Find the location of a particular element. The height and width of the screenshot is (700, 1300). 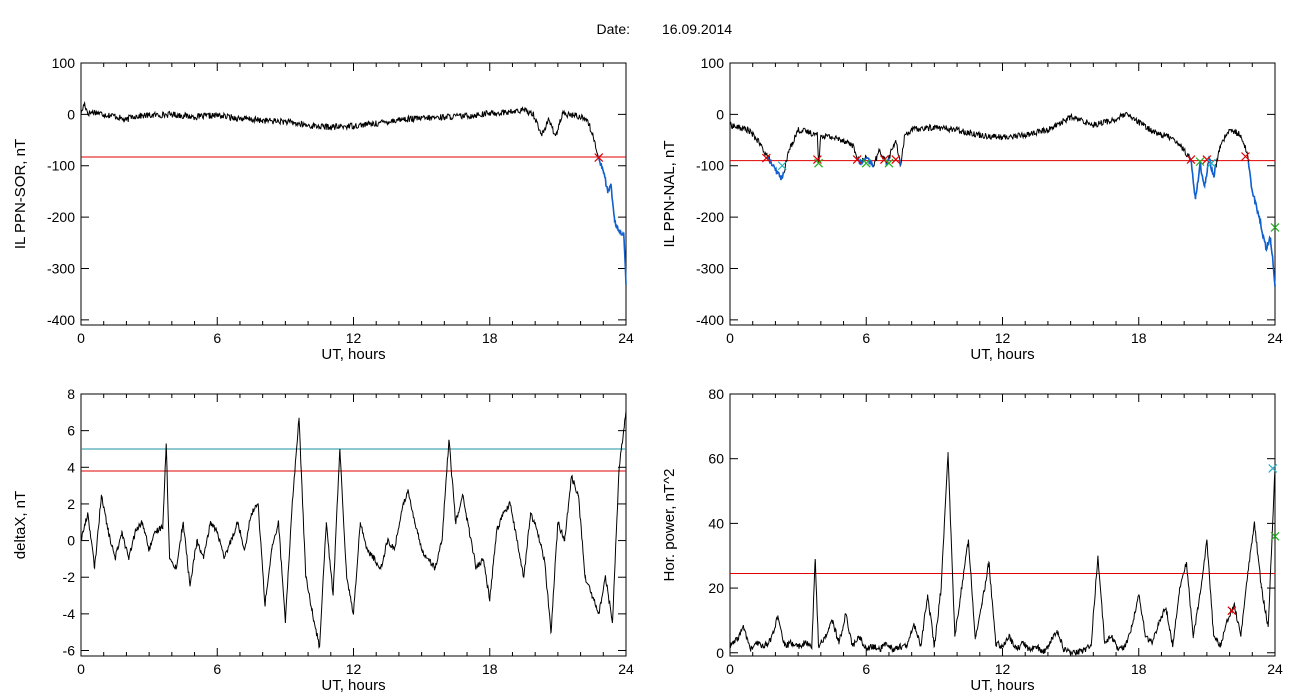

deltax-x-tick-label: 24 is located at coordinates (626, 669).